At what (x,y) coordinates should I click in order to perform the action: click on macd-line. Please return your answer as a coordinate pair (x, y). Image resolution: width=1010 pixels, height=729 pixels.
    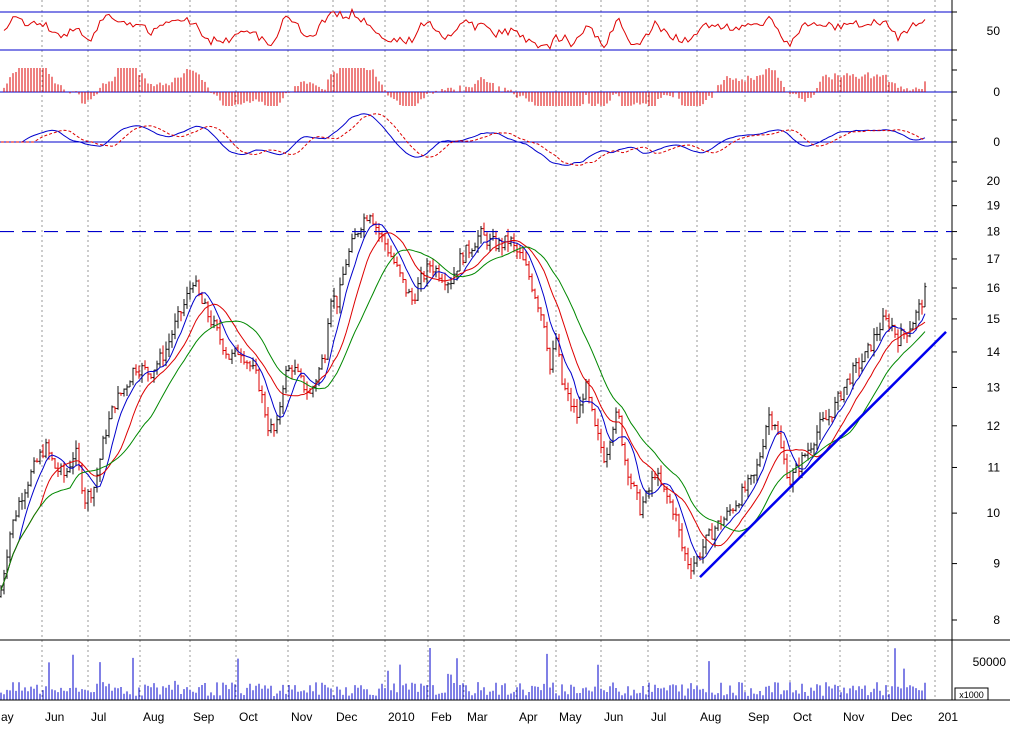
    Looking at the image, I should click on (463, 139).